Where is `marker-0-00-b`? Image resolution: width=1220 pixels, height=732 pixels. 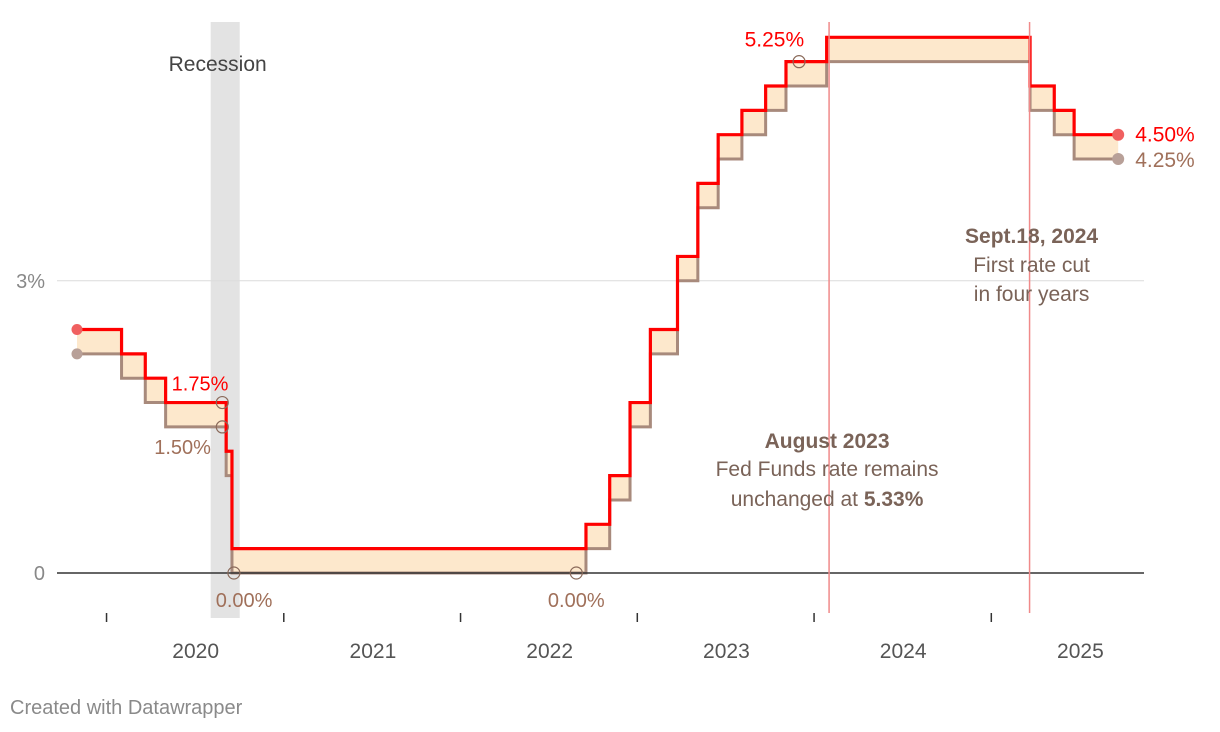
marker-0-00-b is located at coordinates (576, 573).